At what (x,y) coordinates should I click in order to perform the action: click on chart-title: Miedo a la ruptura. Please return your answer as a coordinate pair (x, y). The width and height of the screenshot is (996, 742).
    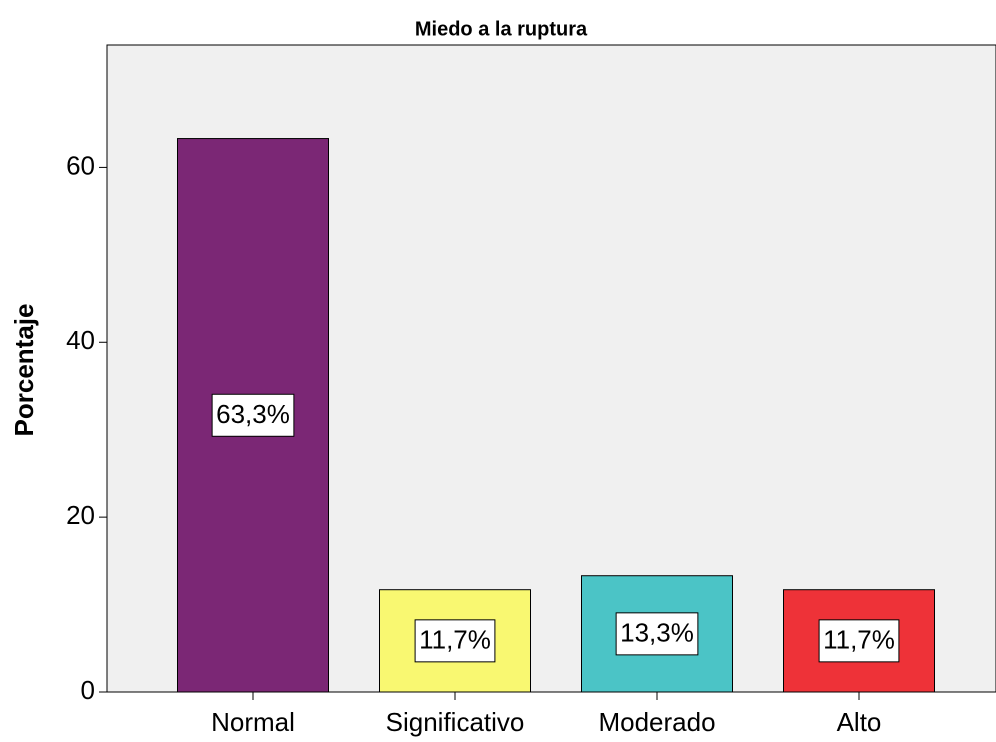
    Looking at the image, I should click on (501, 29).